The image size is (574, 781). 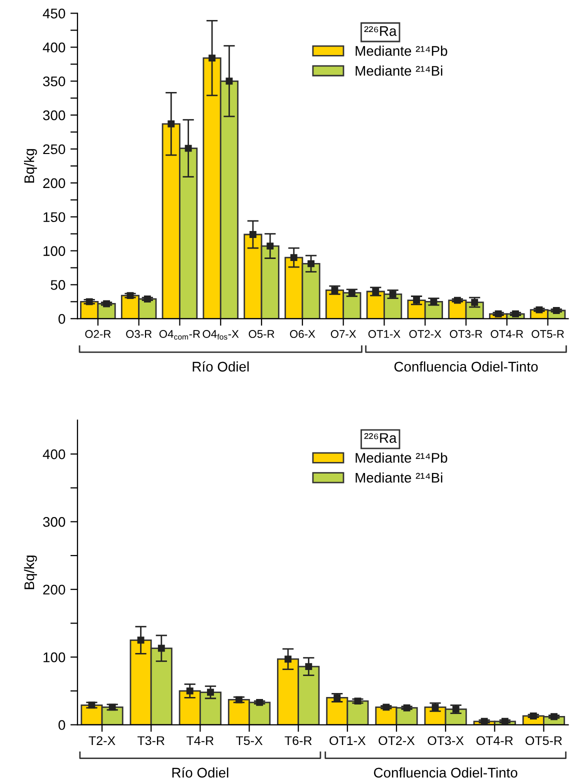 What do you see at coordinates (54, 149) in the screenshot?
I see `y-tick-label: 250` at bounding box center [54, 149].